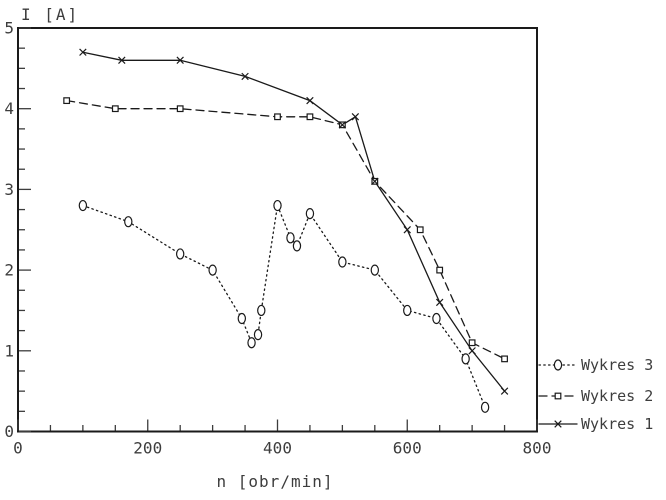 This screenshot has height=500, width=666. Describe the element at coordinates (558, 365) in the screenshot. I see `legend-sample-dotted-circle-icon` at that location.